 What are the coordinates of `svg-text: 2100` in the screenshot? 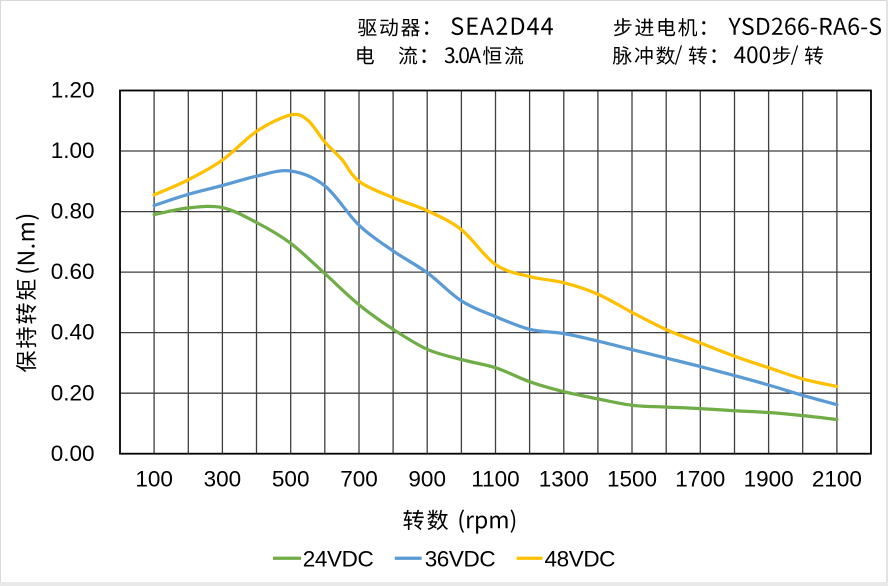 It's located at (837, 479).